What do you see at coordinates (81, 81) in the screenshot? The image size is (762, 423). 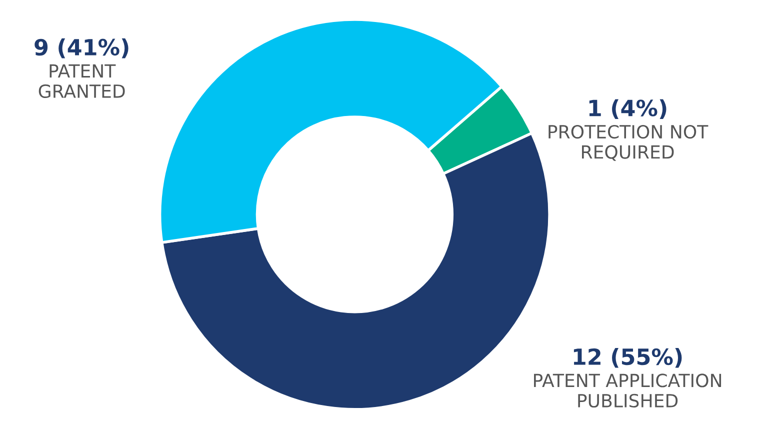 I see `slice-label: PATENT GRANTED` at bounding box center [81, 81].